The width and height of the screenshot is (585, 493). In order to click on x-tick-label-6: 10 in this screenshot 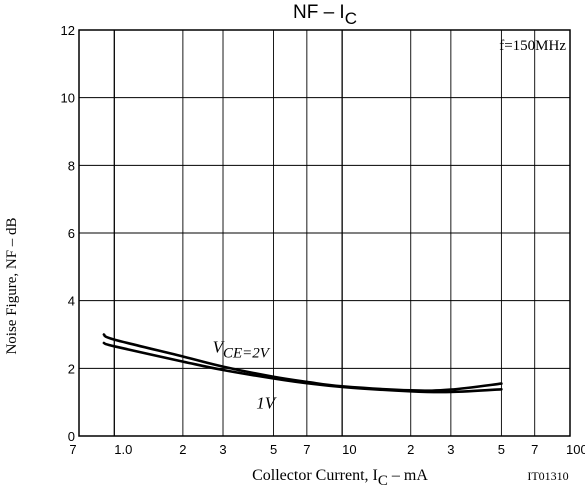, I will do `click(349, 449)`.